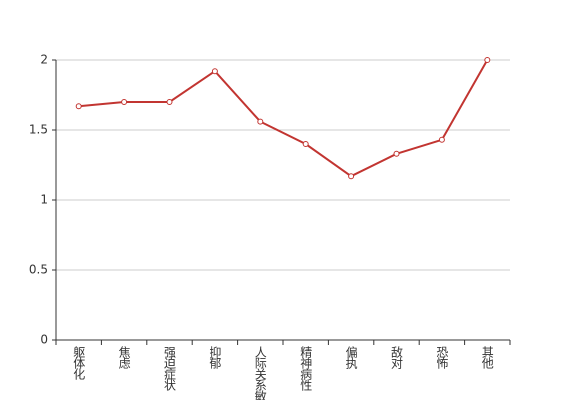 The image size is (567, 400). Describe the element at coordinates (38, 130) in the screenshot. I see `y-tick-label: 1.5` at that location.